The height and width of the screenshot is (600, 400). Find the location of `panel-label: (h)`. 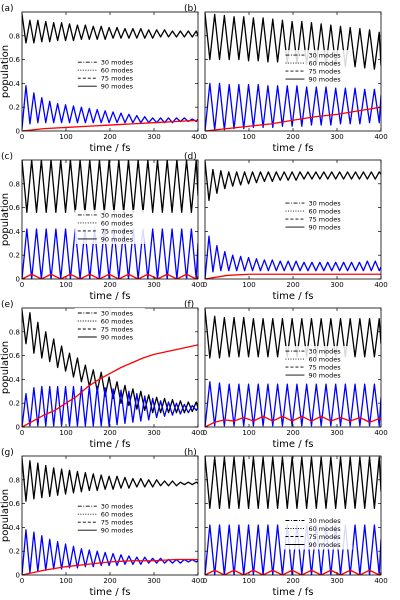

panel-label: (h) is located at coordinates (190, 453).